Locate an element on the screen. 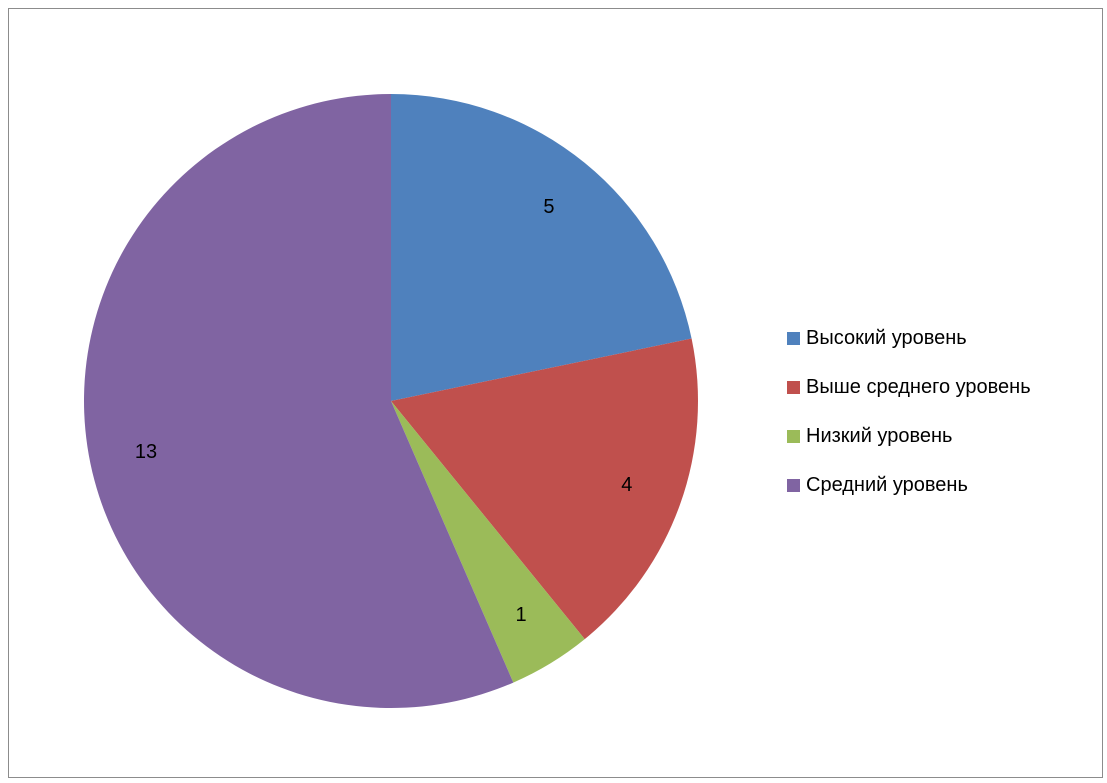 The image size is (1107, 783). legend-item-low: Низкий уровень is located at coordinates (909, 436).